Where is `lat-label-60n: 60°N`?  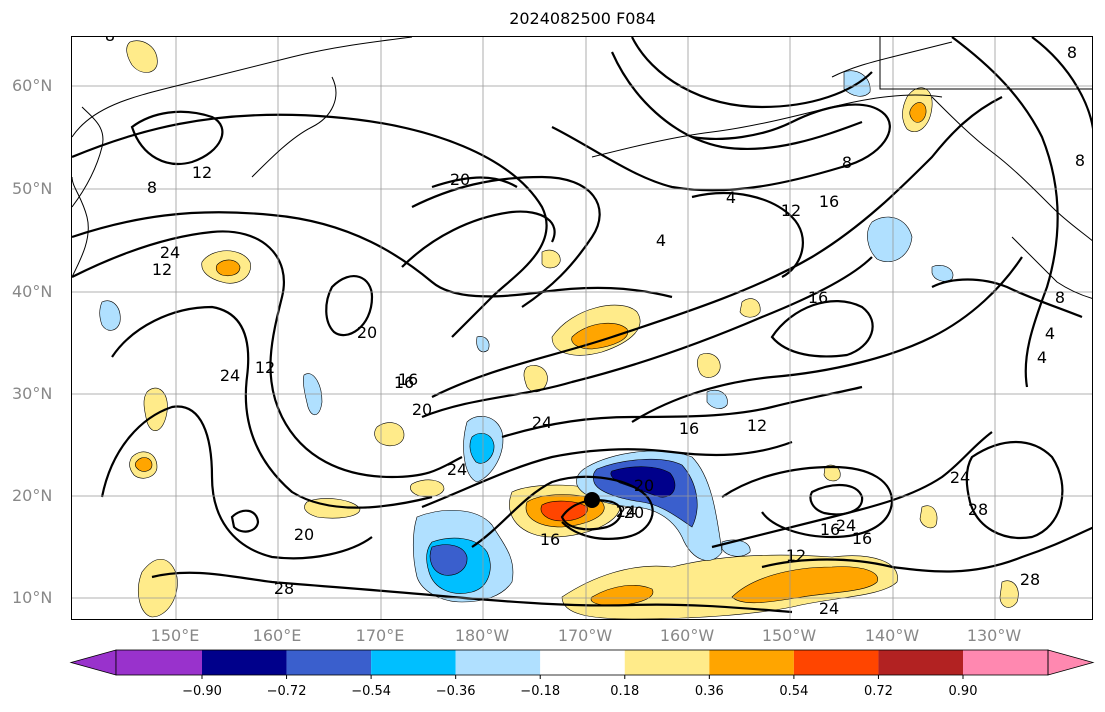 lat-label-60n: 60°N is located at coordinates (32, 85).